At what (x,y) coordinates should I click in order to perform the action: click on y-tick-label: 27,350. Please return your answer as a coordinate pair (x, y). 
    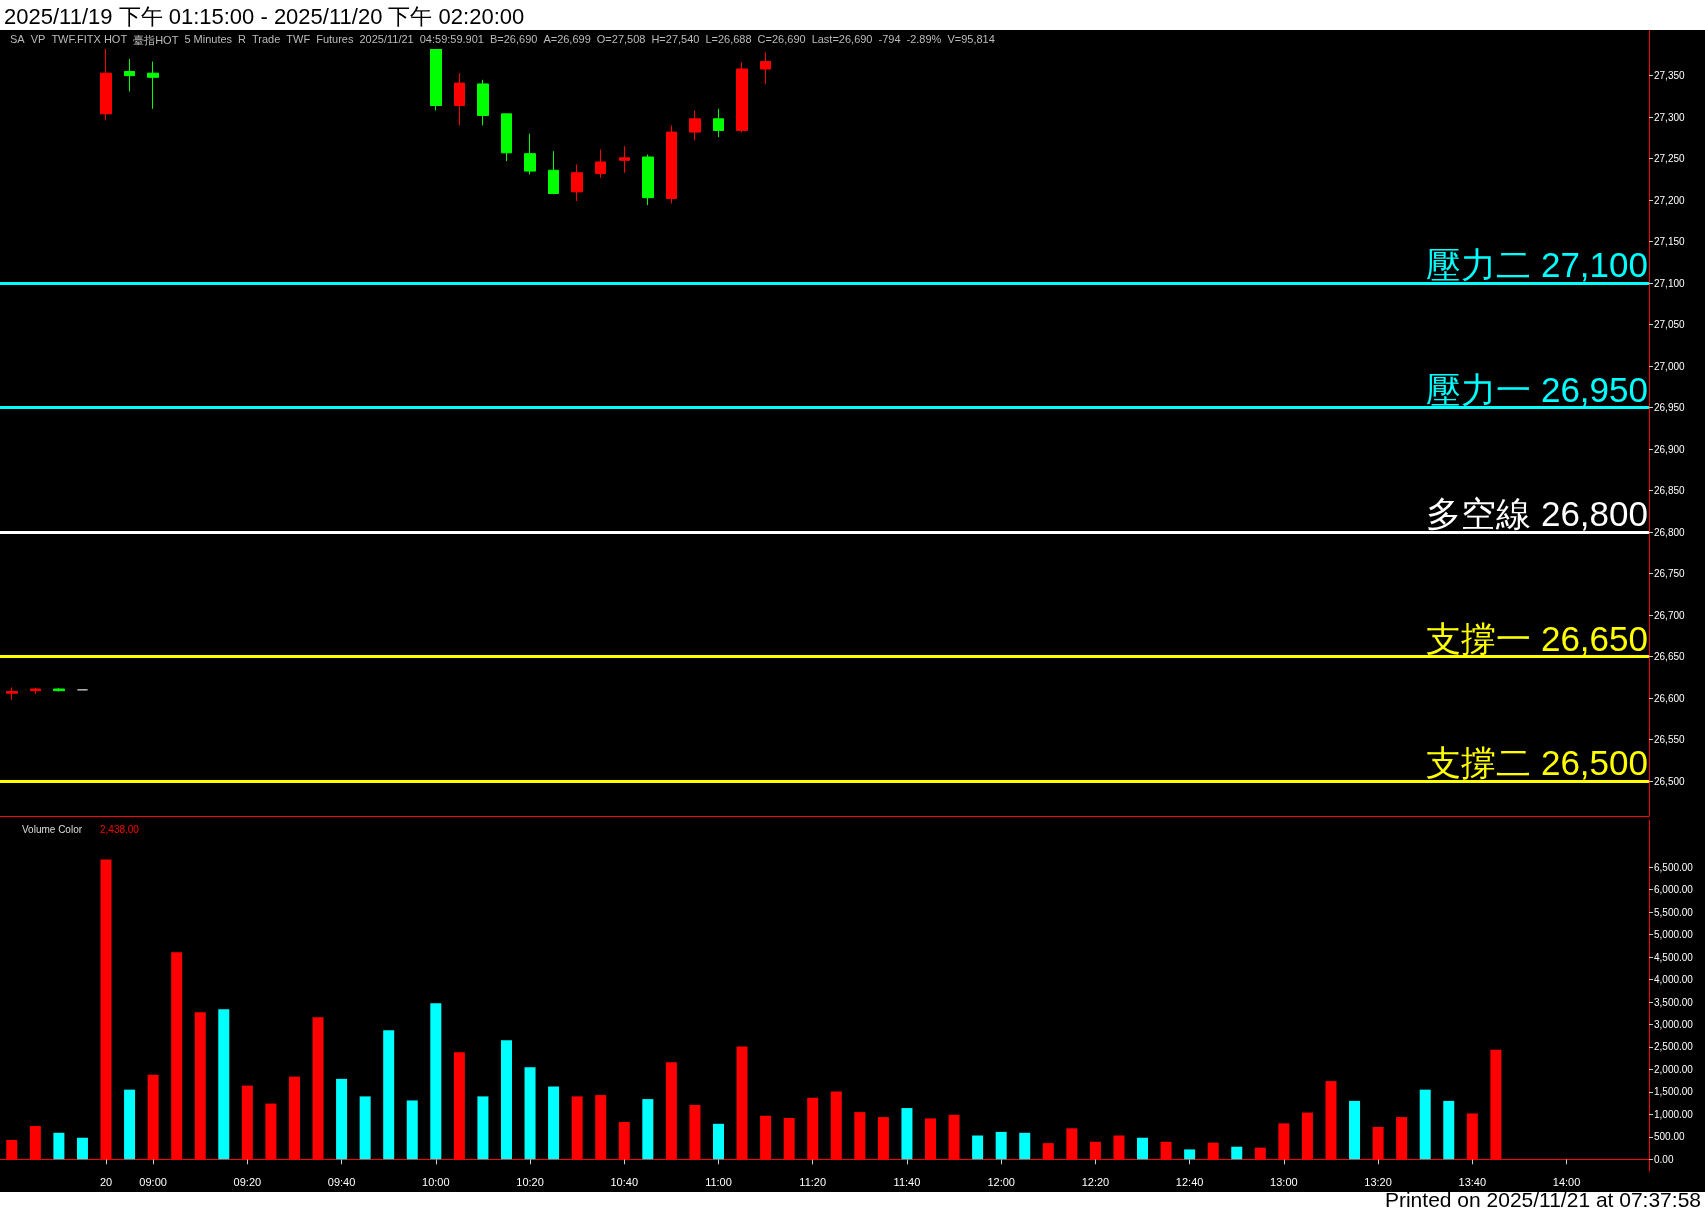
    Looking at the image, I should click on (1670, 76).